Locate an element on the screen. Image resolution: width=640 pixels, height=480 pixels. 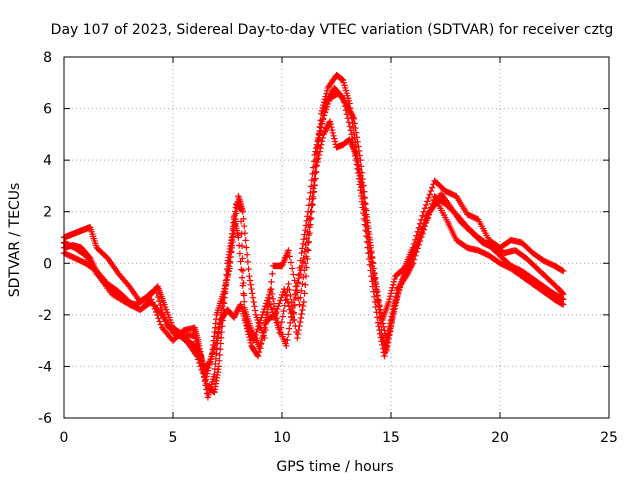
x-tick-label: 0 is located at coordinates (64, 438).